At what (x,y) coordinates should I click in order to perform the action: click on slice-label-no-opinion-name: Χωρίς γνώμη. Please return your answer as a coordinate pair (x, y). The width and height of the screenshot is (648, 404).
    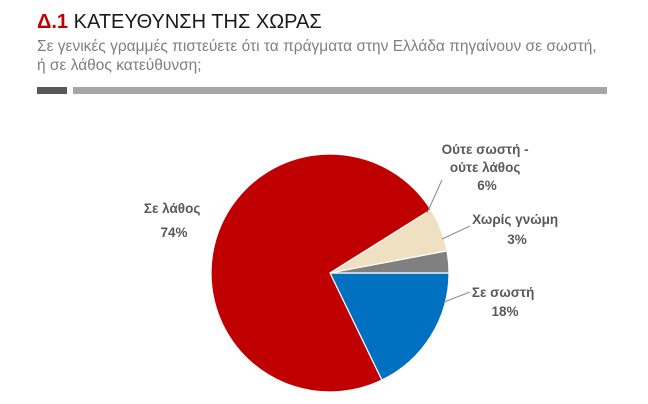
    Looking at the image, I should click on (515, 219).